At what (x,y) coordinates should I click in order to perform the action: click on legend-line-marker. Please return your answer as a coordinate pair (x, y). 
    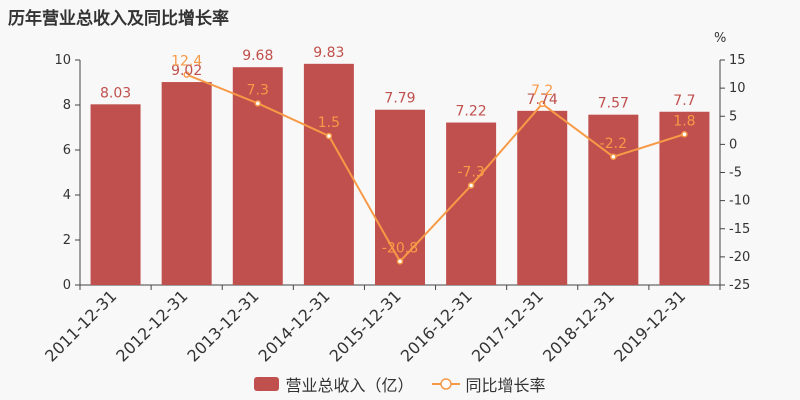
    Looking at the image, I should click on (445, 384).